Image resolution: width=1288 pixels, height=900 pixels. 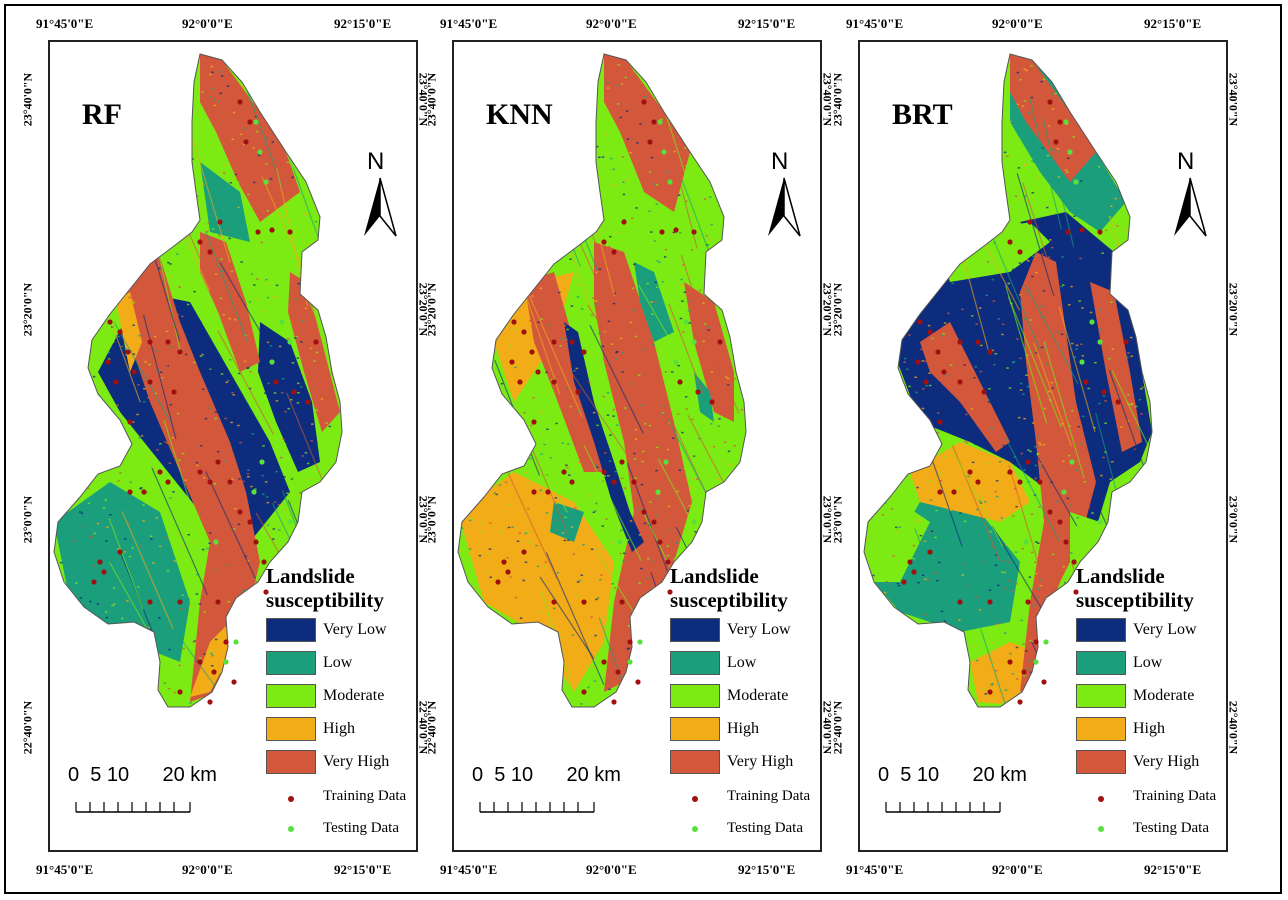 I want to click on legend-label: Moderate, so click(x=758, y=695).